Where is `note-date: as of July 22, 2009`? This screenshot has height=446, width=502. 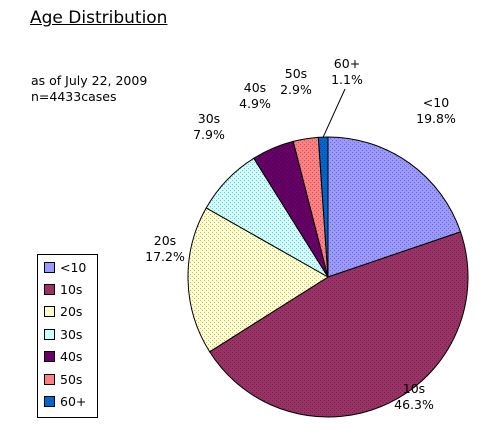
note-date: as of July 22, 2009 is located at coordinates (89, 80).